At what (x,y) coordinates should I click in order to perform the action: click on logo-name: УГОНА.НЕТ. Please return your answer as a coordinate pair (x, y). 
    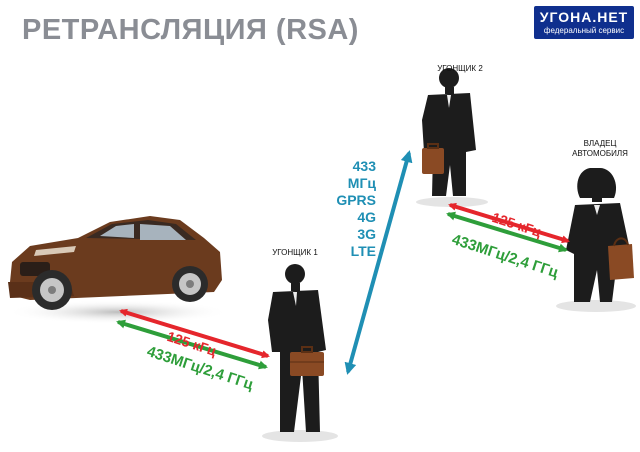
    Looking at the image, I should click on (584, 17).